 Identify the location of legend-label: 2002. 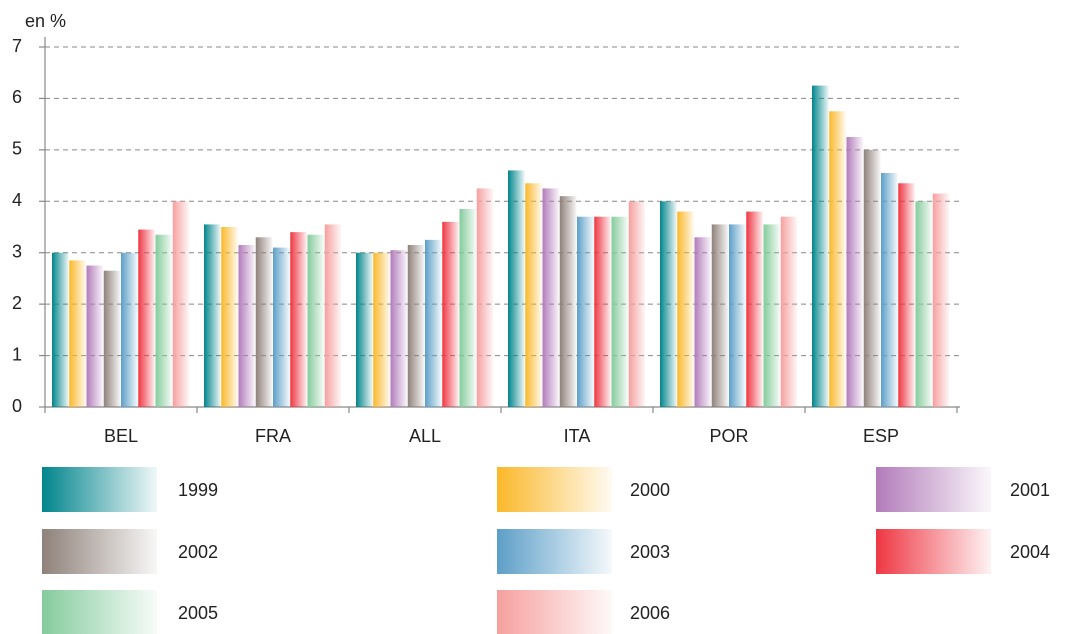
(198, 552).